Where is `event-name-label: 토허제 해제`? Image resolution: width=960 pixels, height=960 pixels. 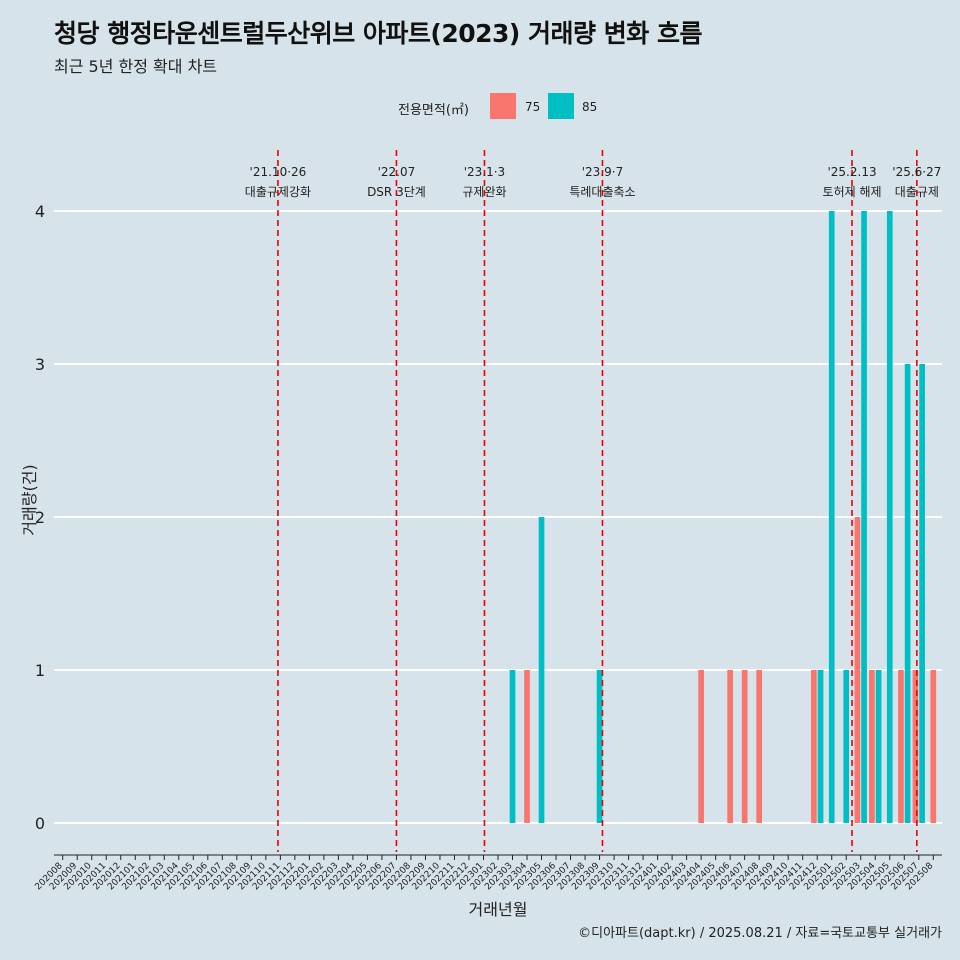 event-name-label: 토허제 해제 is located at coordinates (852, 192).